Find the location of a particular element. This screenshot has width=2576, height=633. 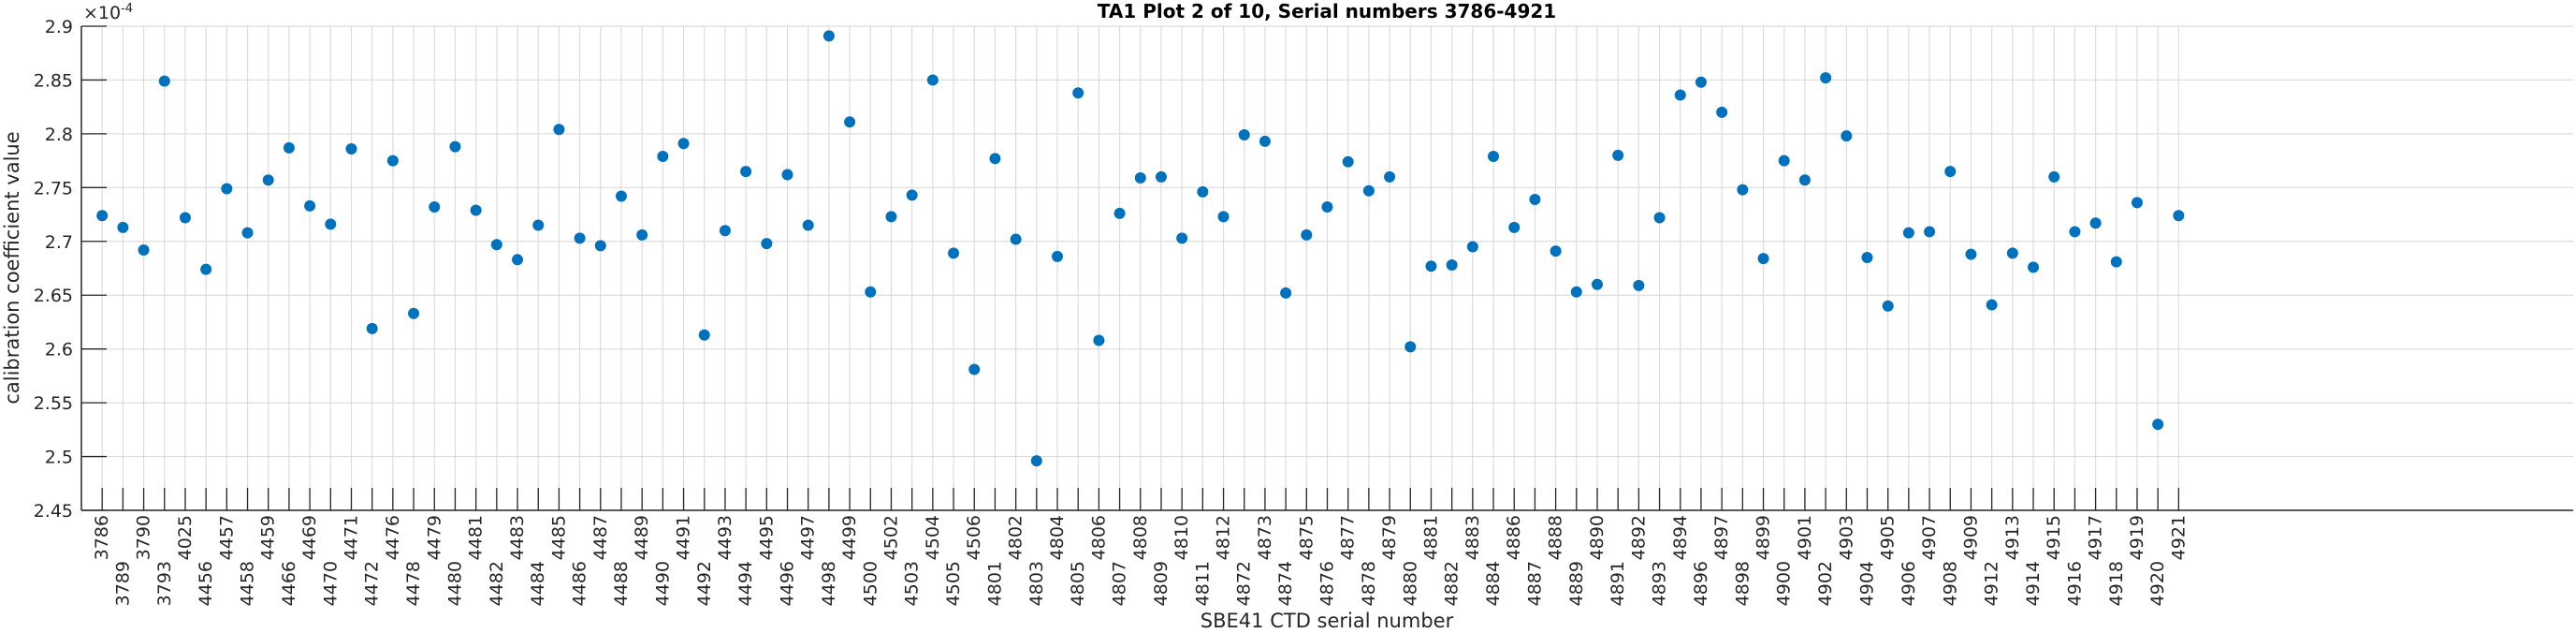

x-tick-label: 4872 is located at coordinates (1244, 583).